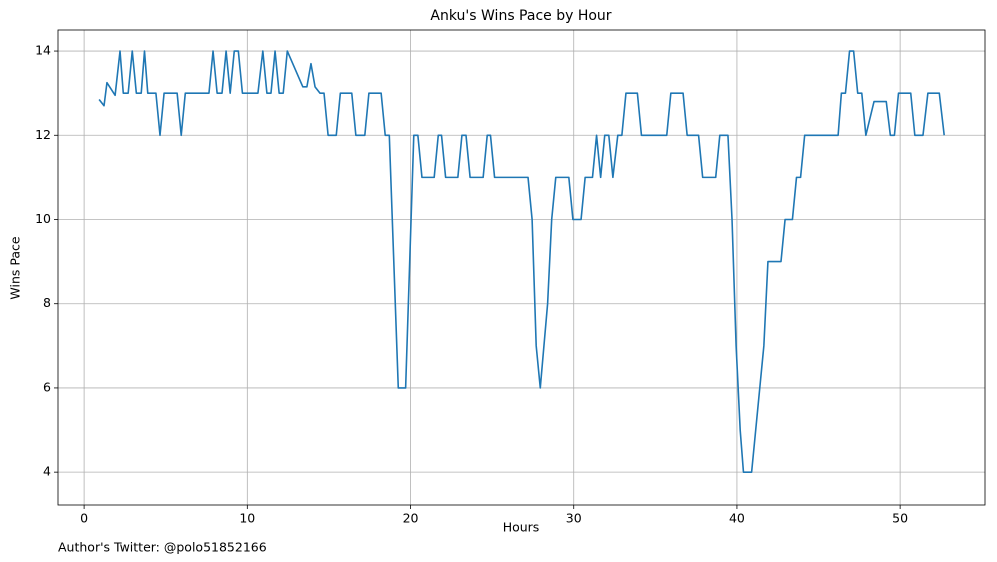 This screenshot has height=562, width=997. What do you see at coordinates (247, 518) in the screenshot?
I see `x-tick-label: 10` at bounding box center [247, 518].